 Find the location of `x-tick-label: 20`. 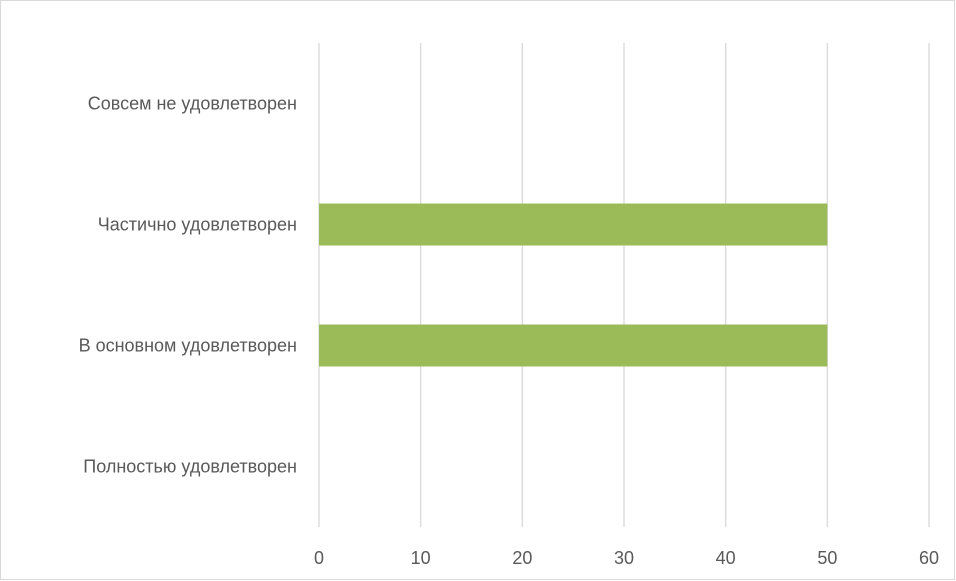

x-tick-label: 20 is located at coordinates (522, 558).